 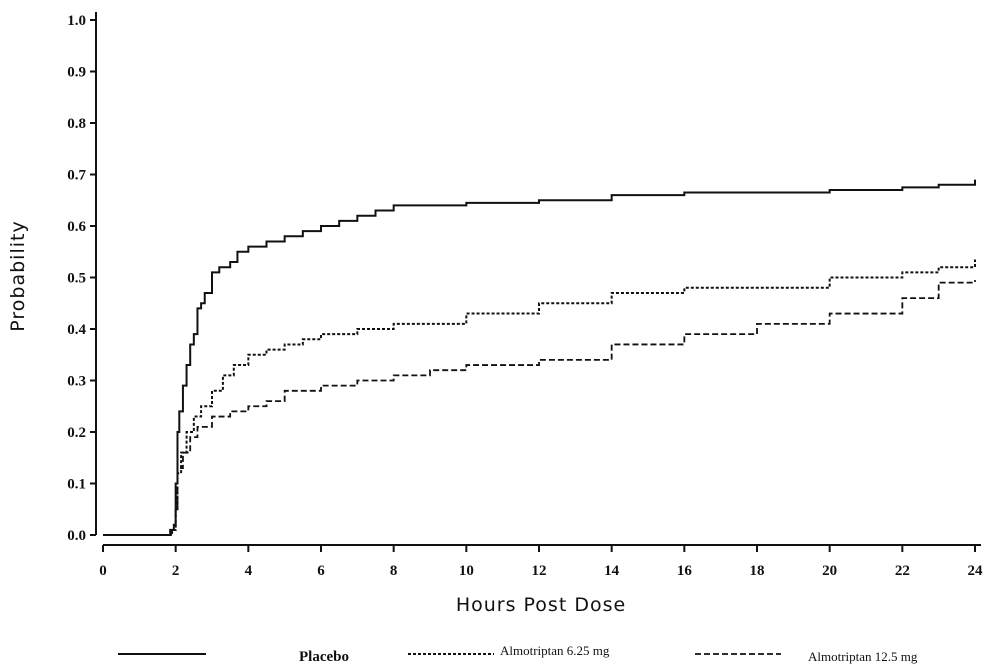 I want to click on y-tick-label: 0.5, so click(x=76, y=279).